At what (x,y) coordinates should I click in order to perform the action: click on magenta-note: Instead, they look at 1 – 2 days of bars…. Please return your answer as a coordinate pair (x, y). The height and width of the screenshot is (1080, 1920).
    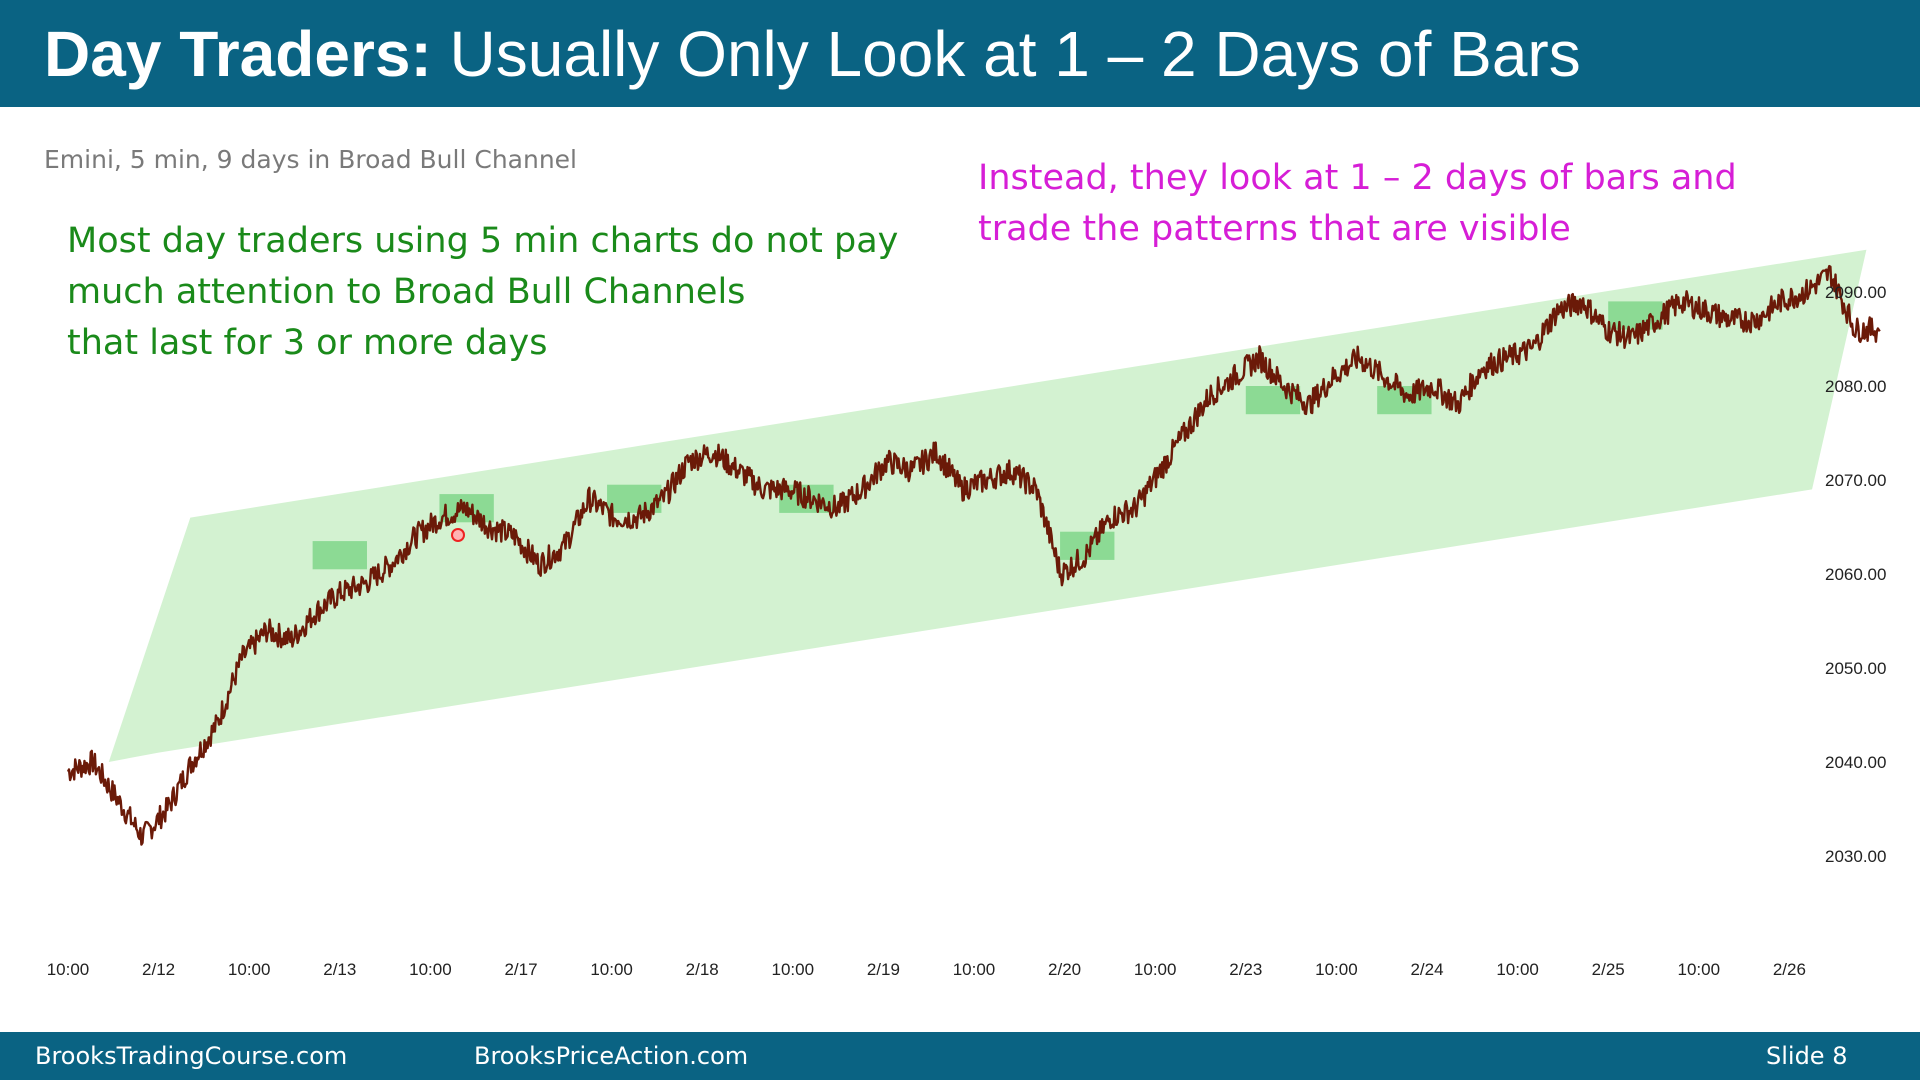
    Looking at the image, I should click on (1357, 204).